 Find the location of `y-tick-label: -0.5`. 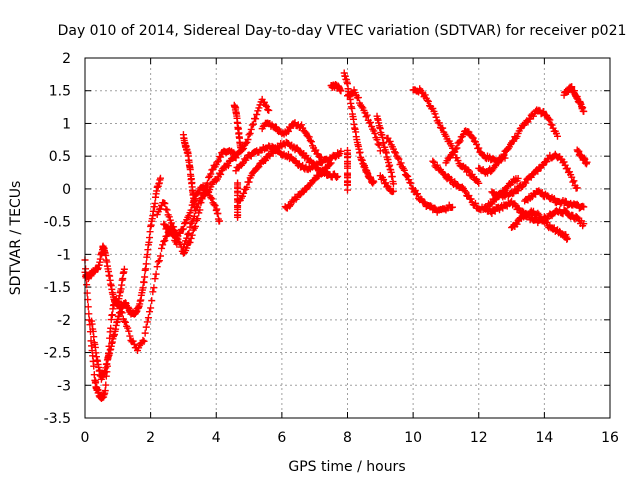

y-tick-label: -0.5 is located at coordinates (57, 223).